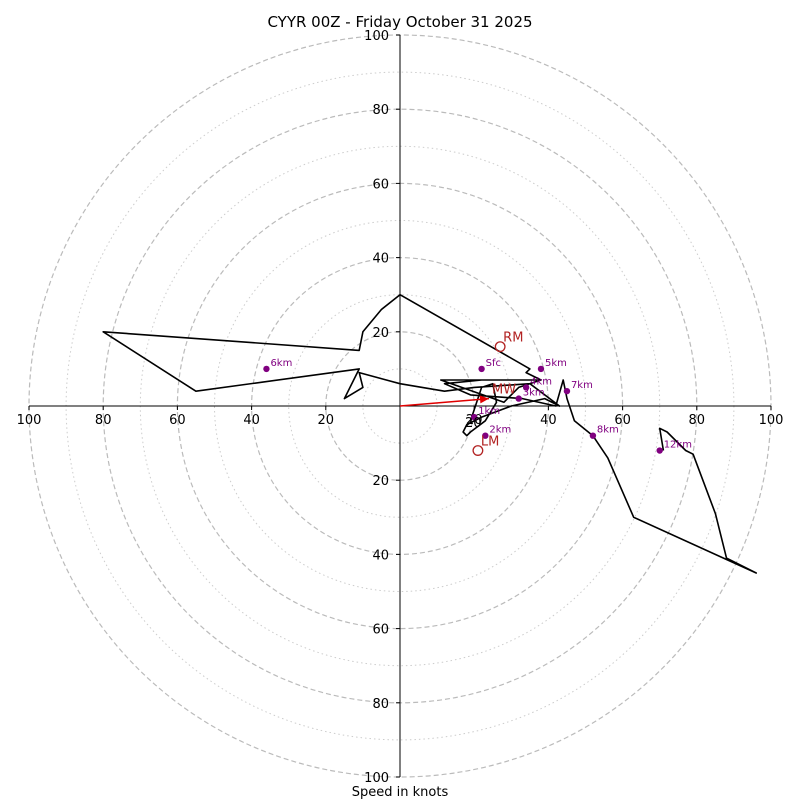 The width and height of the screenshot is (800, 800). I want to click on height-marker-label: 12km, so click(678, 445).